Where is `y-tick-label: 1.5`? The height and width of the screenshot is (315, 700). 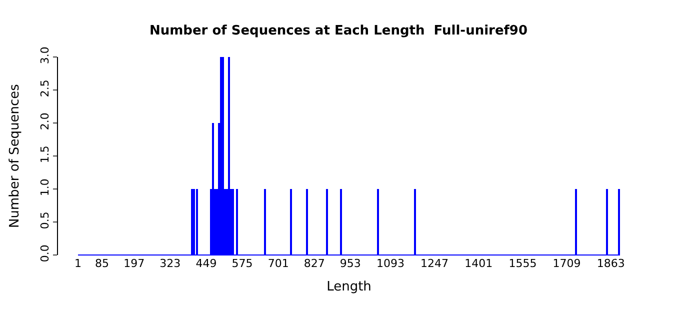 y-tick-label: 1.5 is located at coordinates (45, 155).